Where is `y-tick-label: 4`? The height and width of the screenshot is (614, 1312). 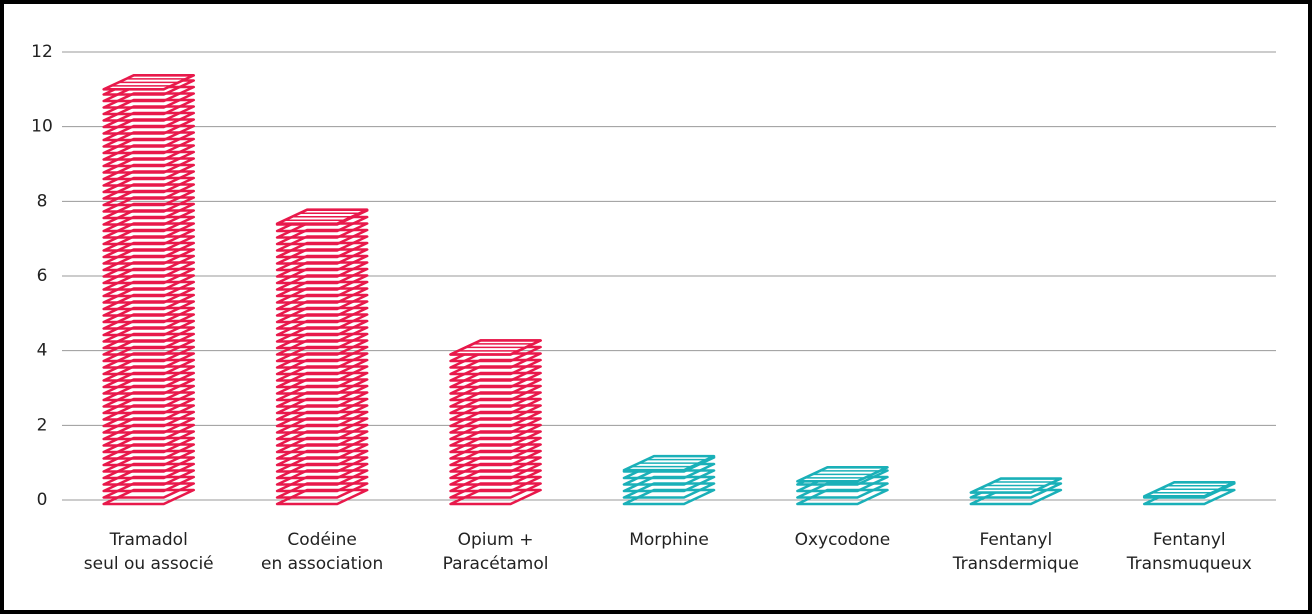 y-tick-label: 4 is located at coordinates (42, 351).